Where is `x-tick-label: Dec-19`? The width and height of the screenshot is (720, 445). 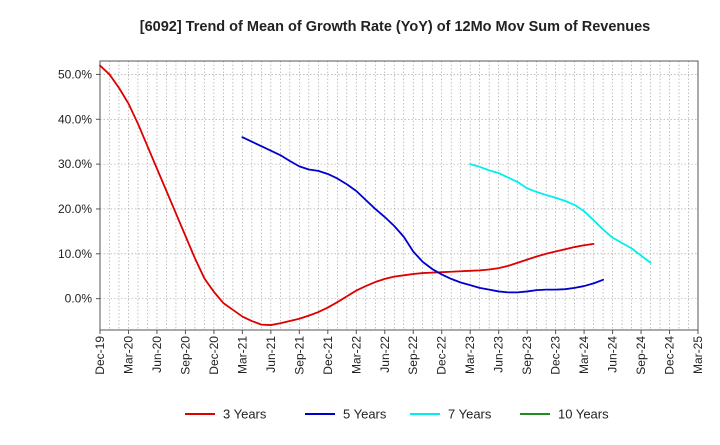 x-tick-label: Dec-19 is located at coordinates (100, 355).